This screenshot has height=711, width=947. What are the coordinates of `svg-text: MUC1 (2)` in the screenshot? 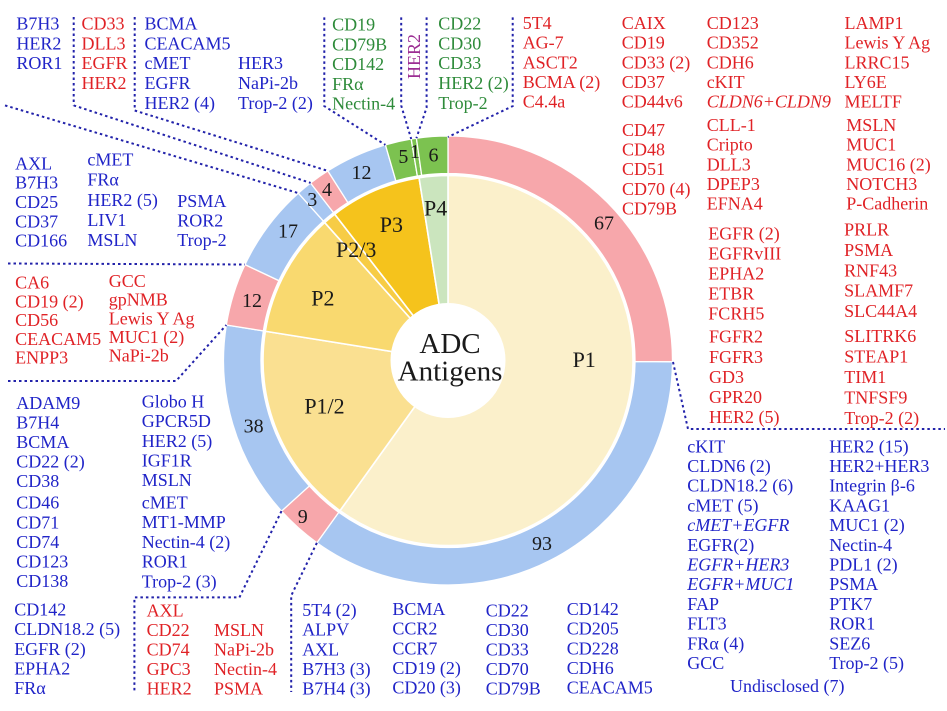 It's located at (867, 525).